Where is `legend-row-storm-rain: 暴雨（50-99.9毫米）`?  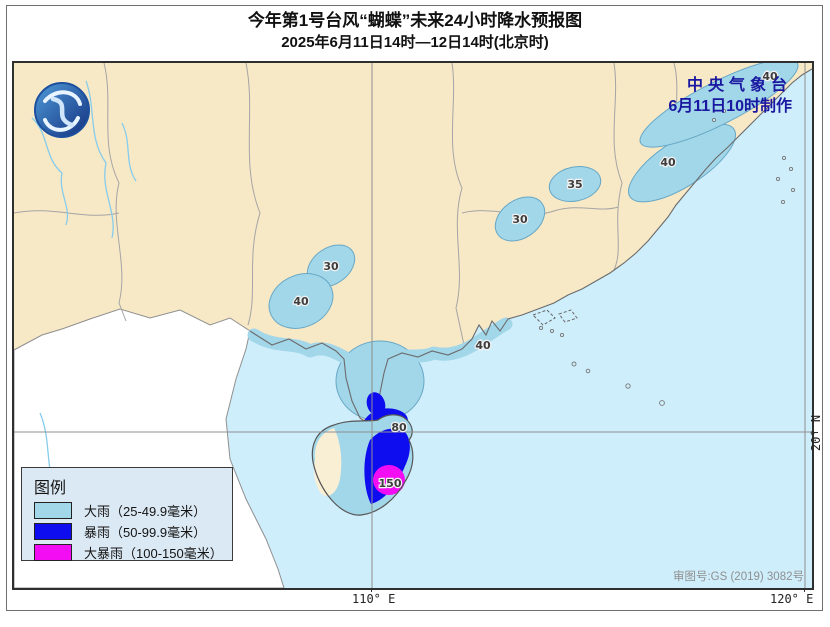
legend-row-storm-rain: 暴雨（50-99.9毫米） is located at coordinates (133, 531).